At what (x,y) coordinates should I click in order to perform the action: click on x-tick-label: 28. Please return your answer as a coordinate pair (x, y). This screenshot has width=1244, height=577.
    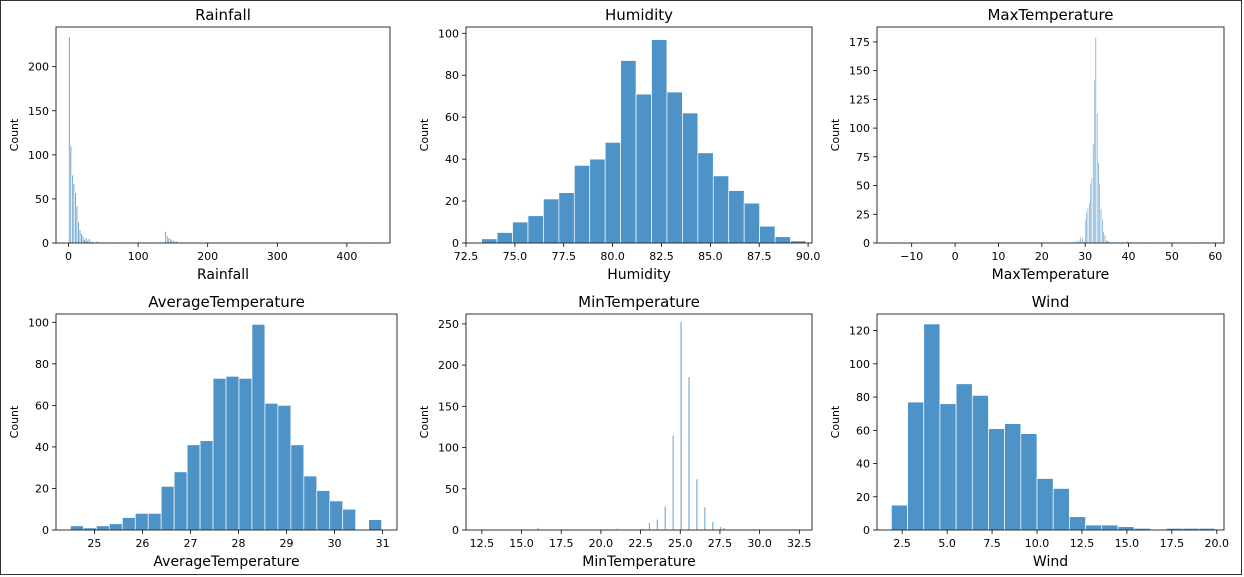
    Looking at the image, I should click on (239, 543).